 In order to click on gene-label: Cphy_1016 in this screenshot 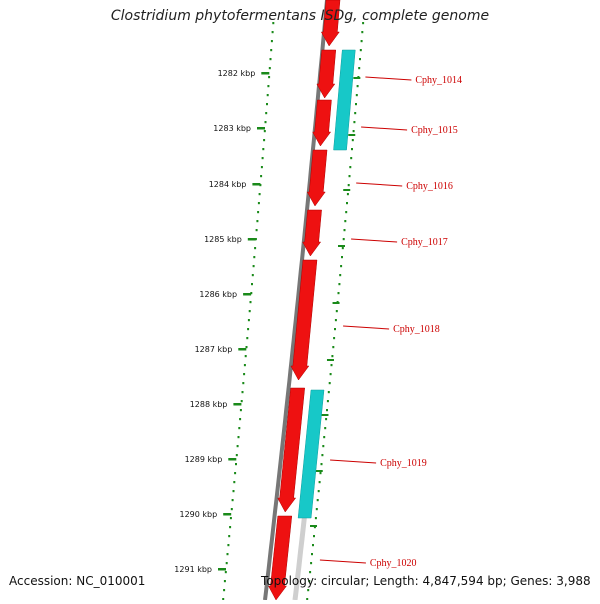, I will do `click(429, 186)`.